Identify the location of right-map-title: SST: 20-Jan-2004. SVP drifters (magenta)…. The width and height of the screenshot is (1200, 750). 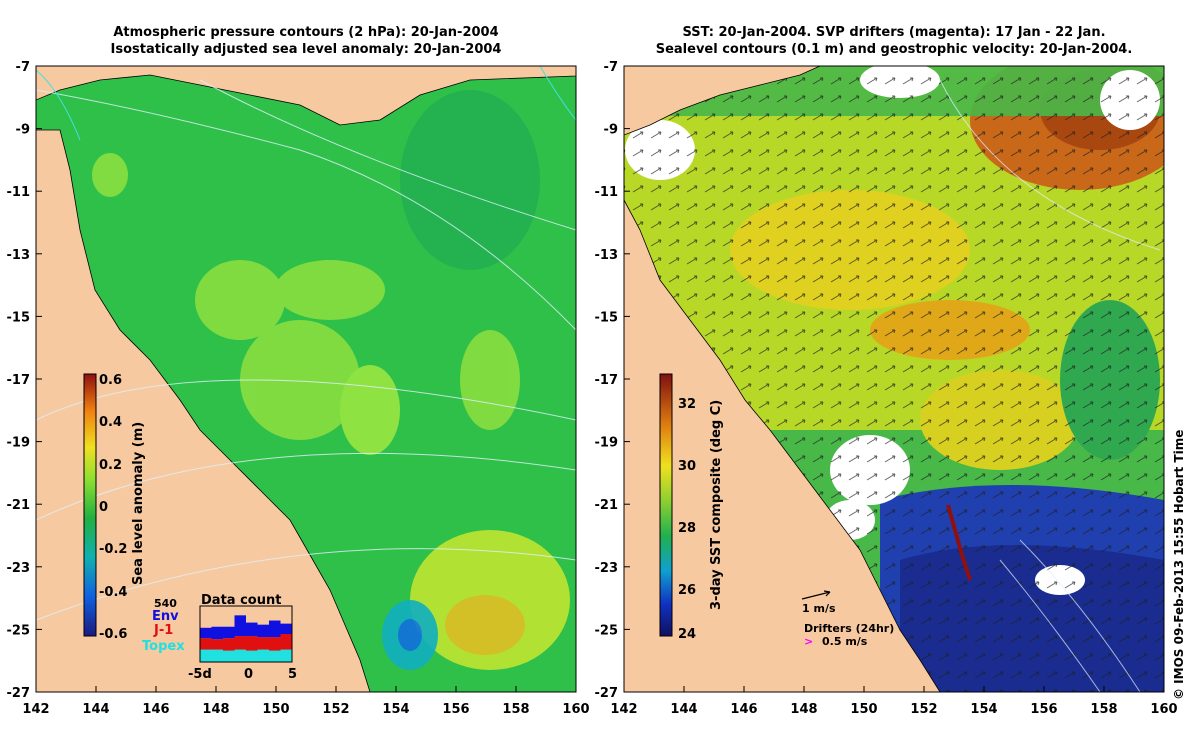
(894, 41).